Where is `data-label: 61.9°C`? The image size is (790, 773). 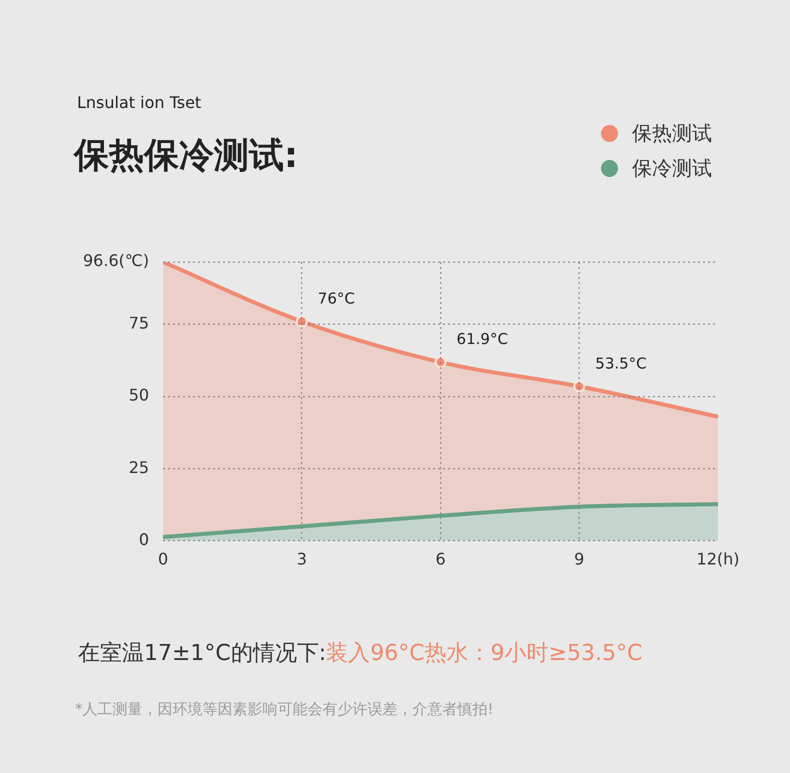
data-label: 61.9°C is located at coordinates (482, 339).